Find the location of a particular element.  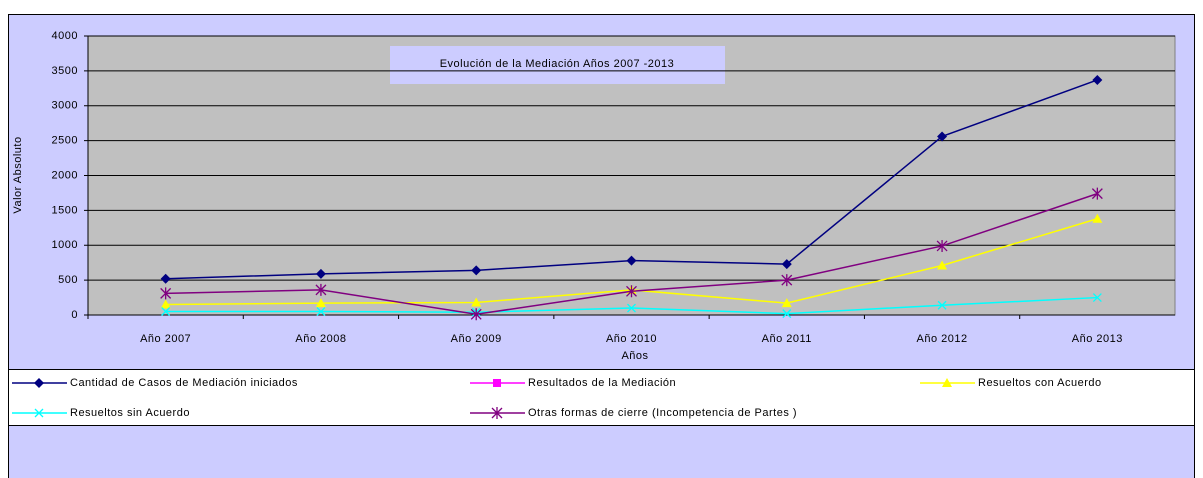

y-tick-label: 4000 is located at coordinates (65, 36).